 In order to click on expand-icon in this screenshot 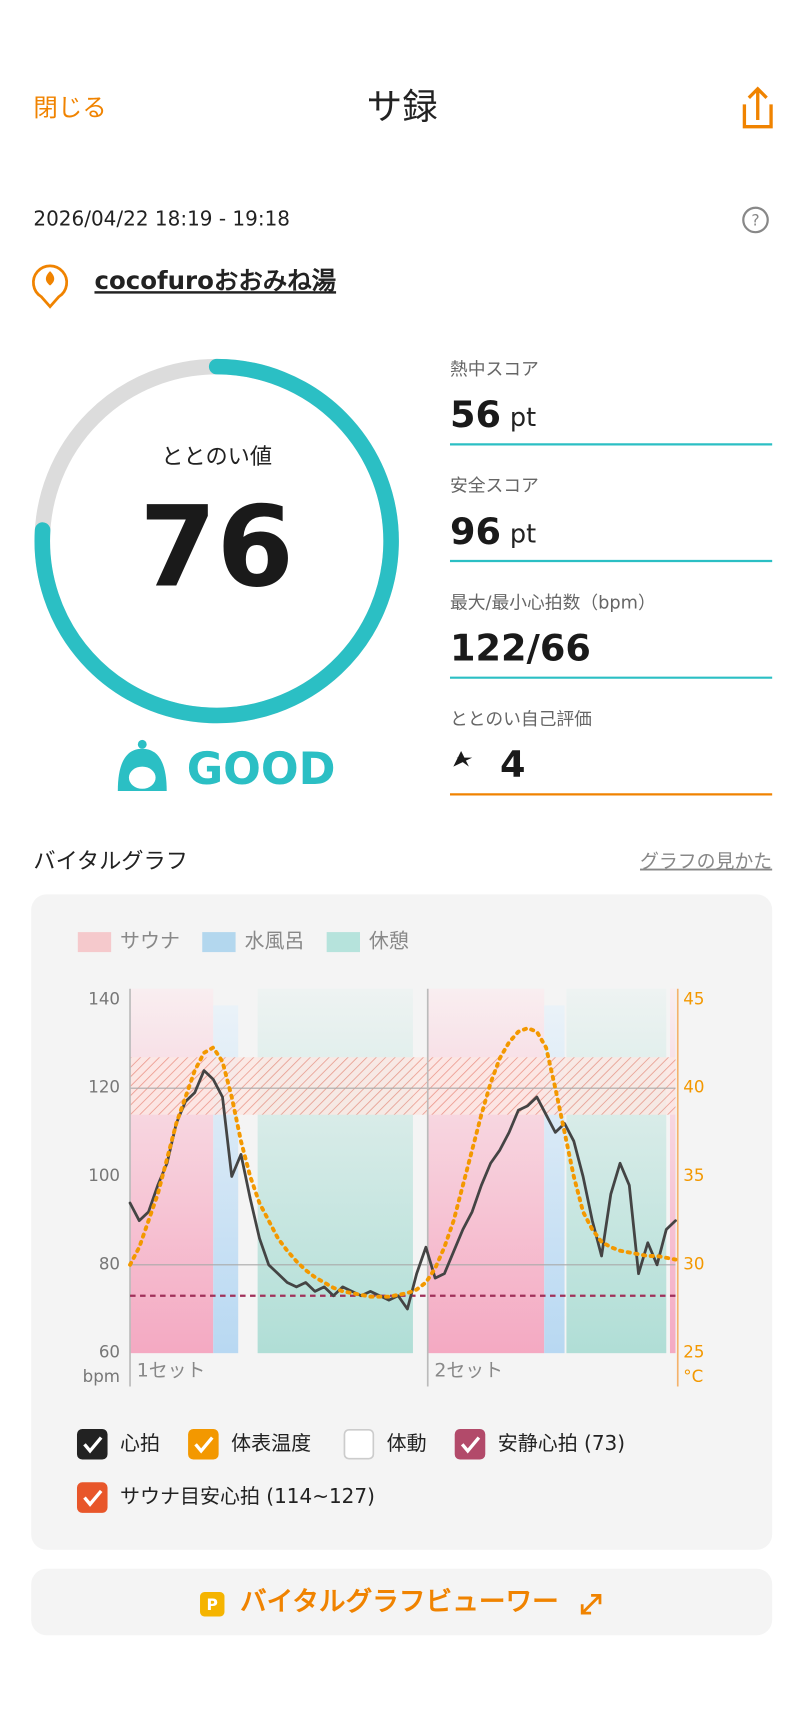, I will do `click(591, 1604)`.